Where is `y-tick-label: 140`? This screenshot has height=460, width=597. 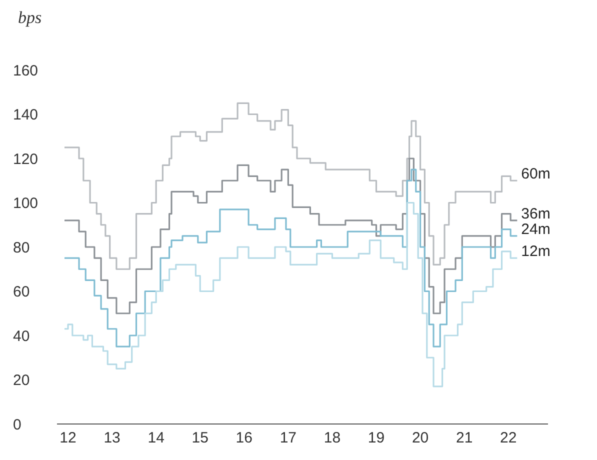
y-tick-label: 140 is located at coordinates (25, 115).